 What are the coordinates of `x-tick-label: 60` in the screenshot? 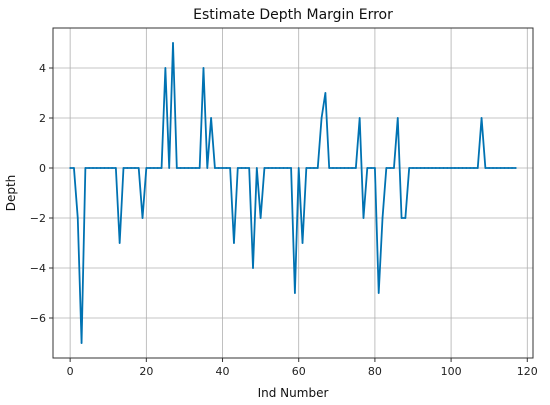 It's located at (299, 371).